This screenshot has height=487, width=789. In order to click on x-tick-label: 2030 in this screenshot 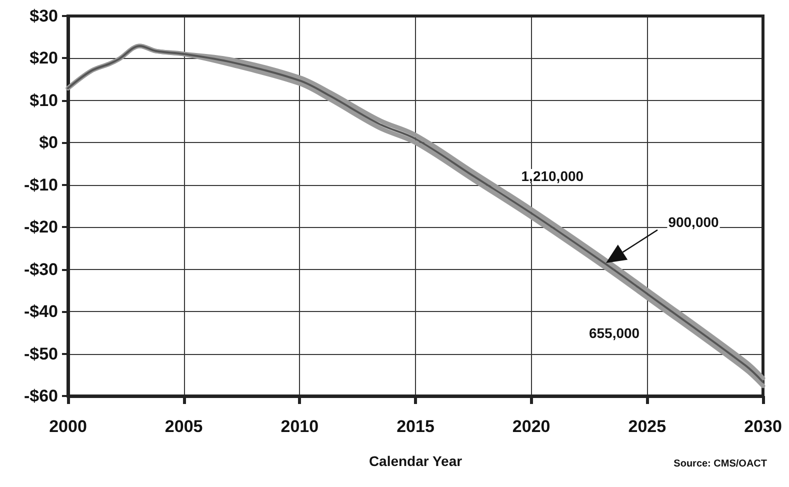, I will do `click(763, 426)`.